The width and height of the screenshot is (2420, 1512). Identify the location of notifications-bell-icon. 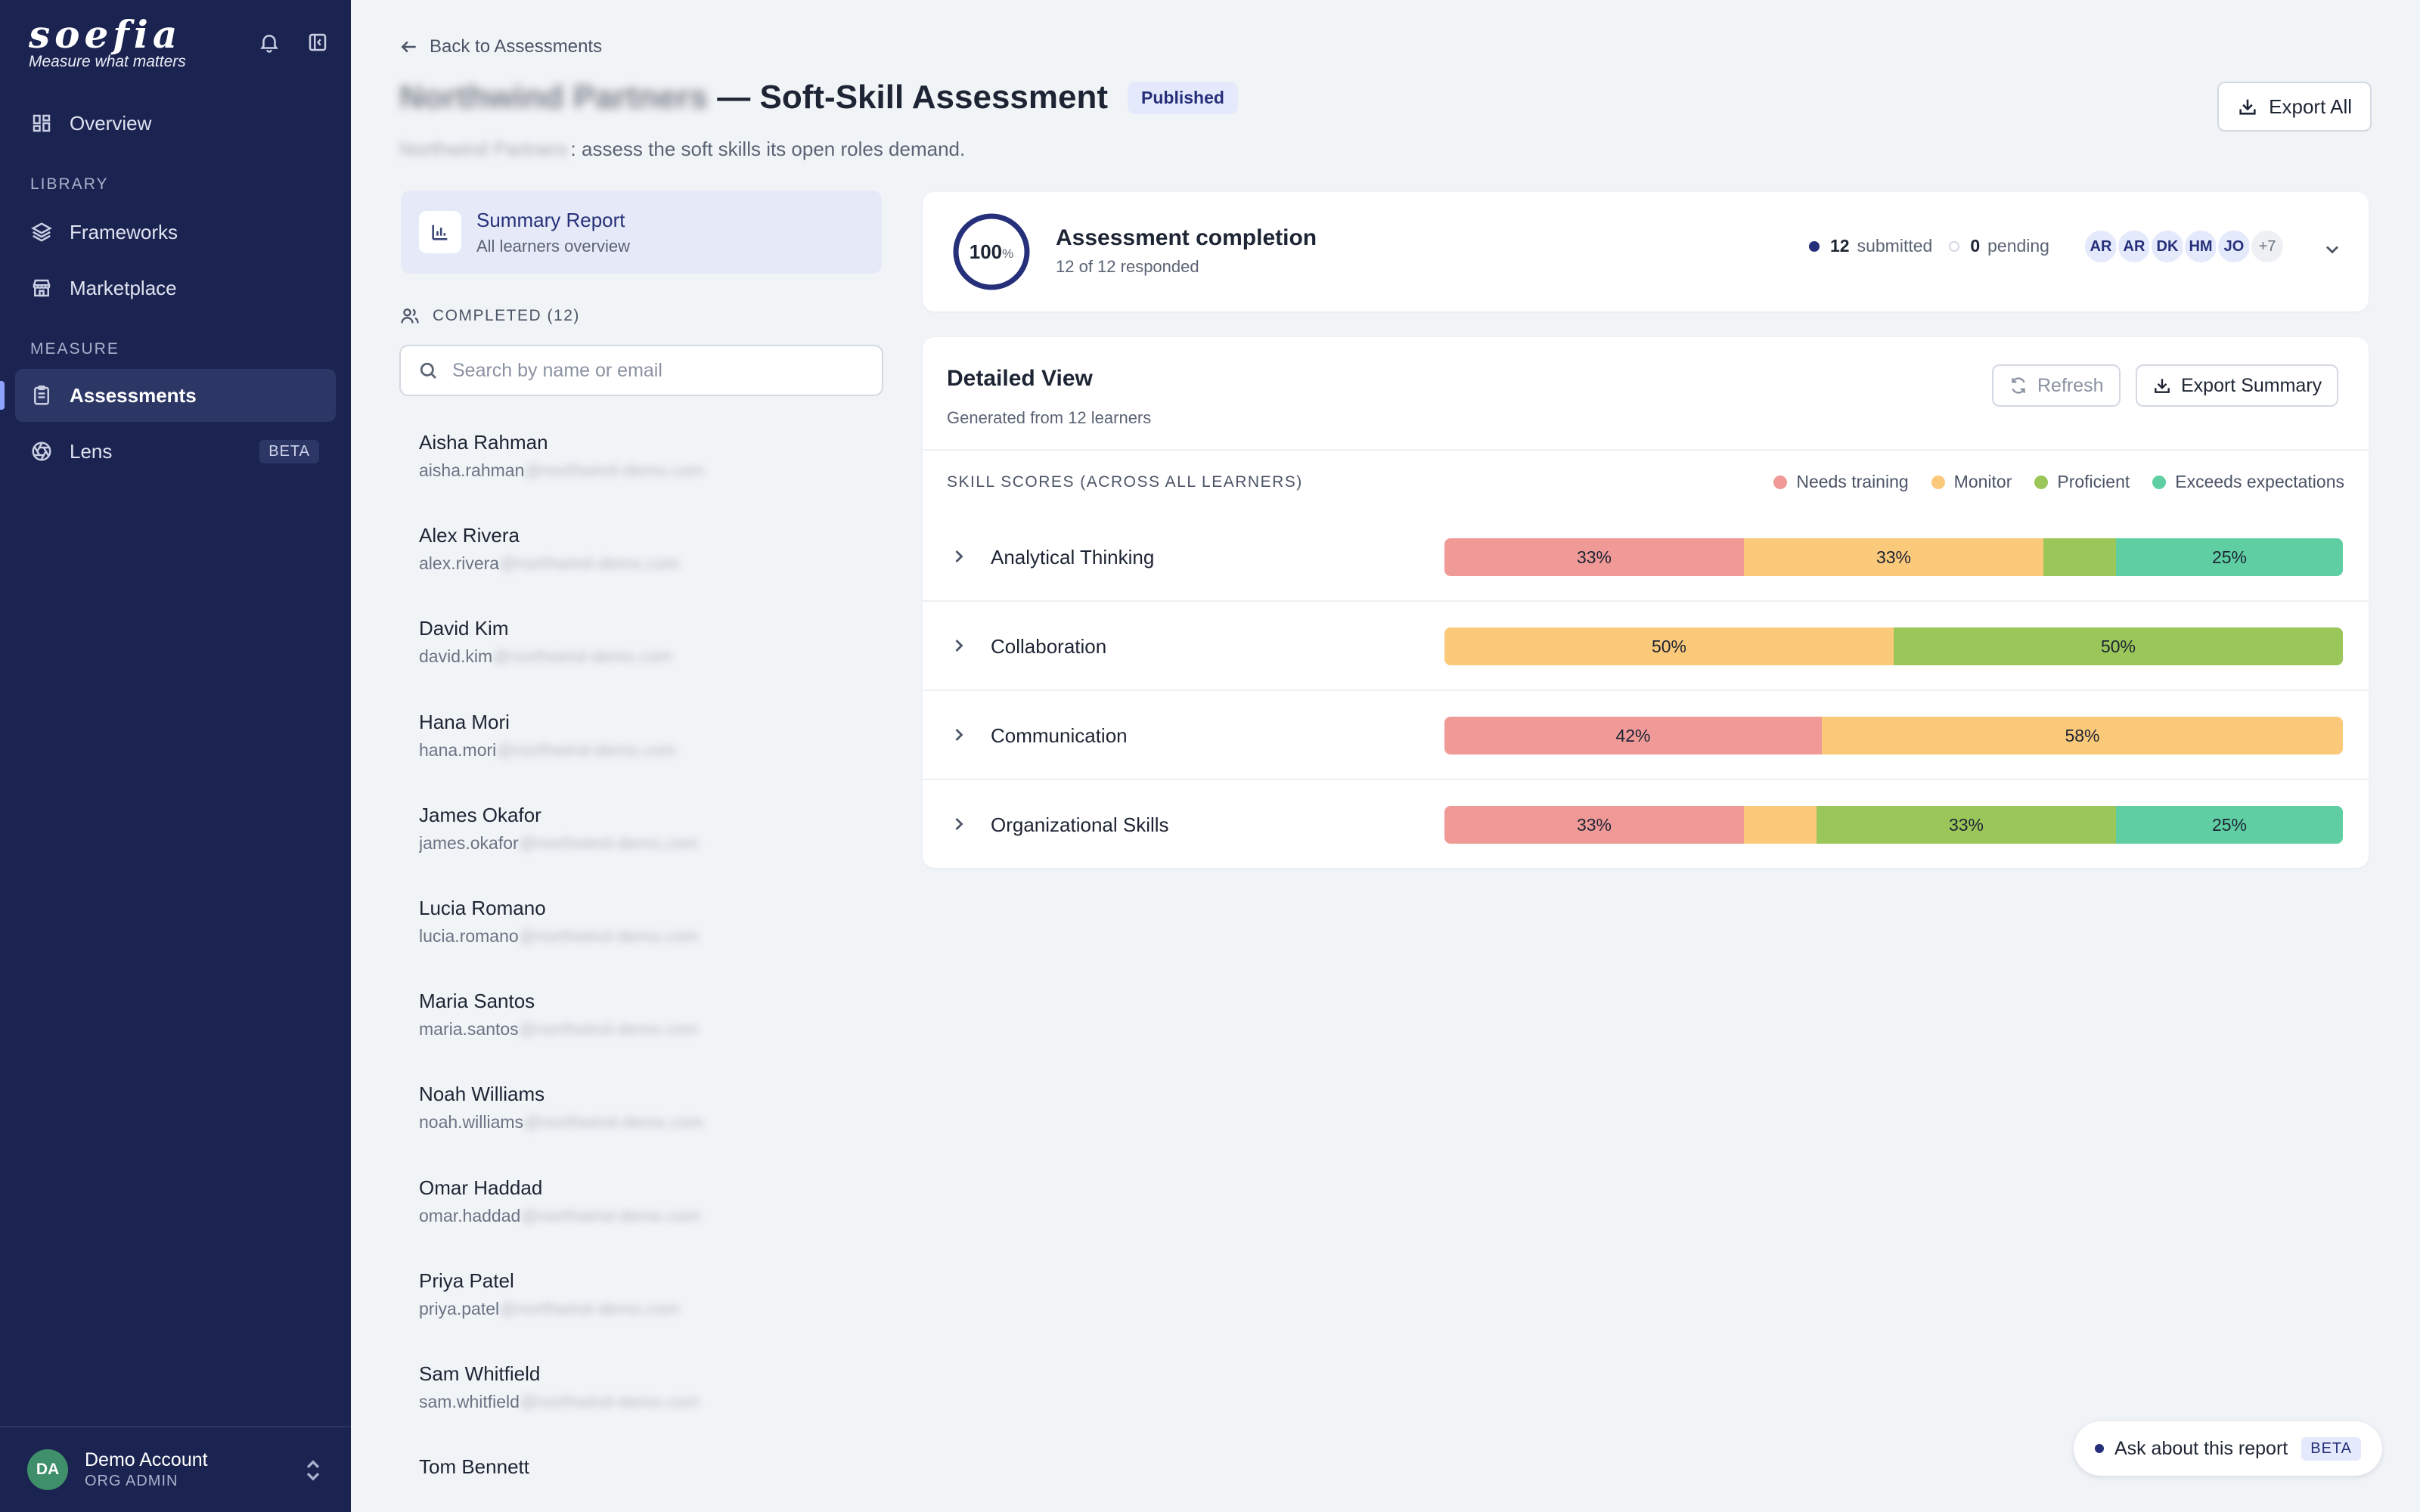
(269, 42).